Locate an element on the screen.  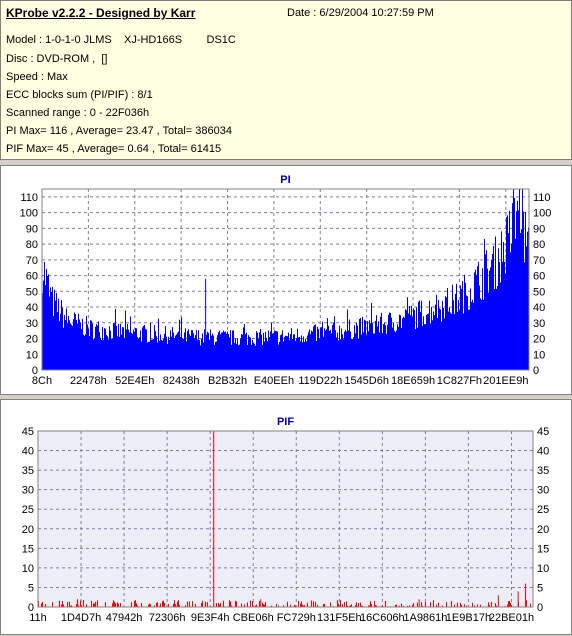
y-tick-label-left: 50 is located at coordinates (32, 292).